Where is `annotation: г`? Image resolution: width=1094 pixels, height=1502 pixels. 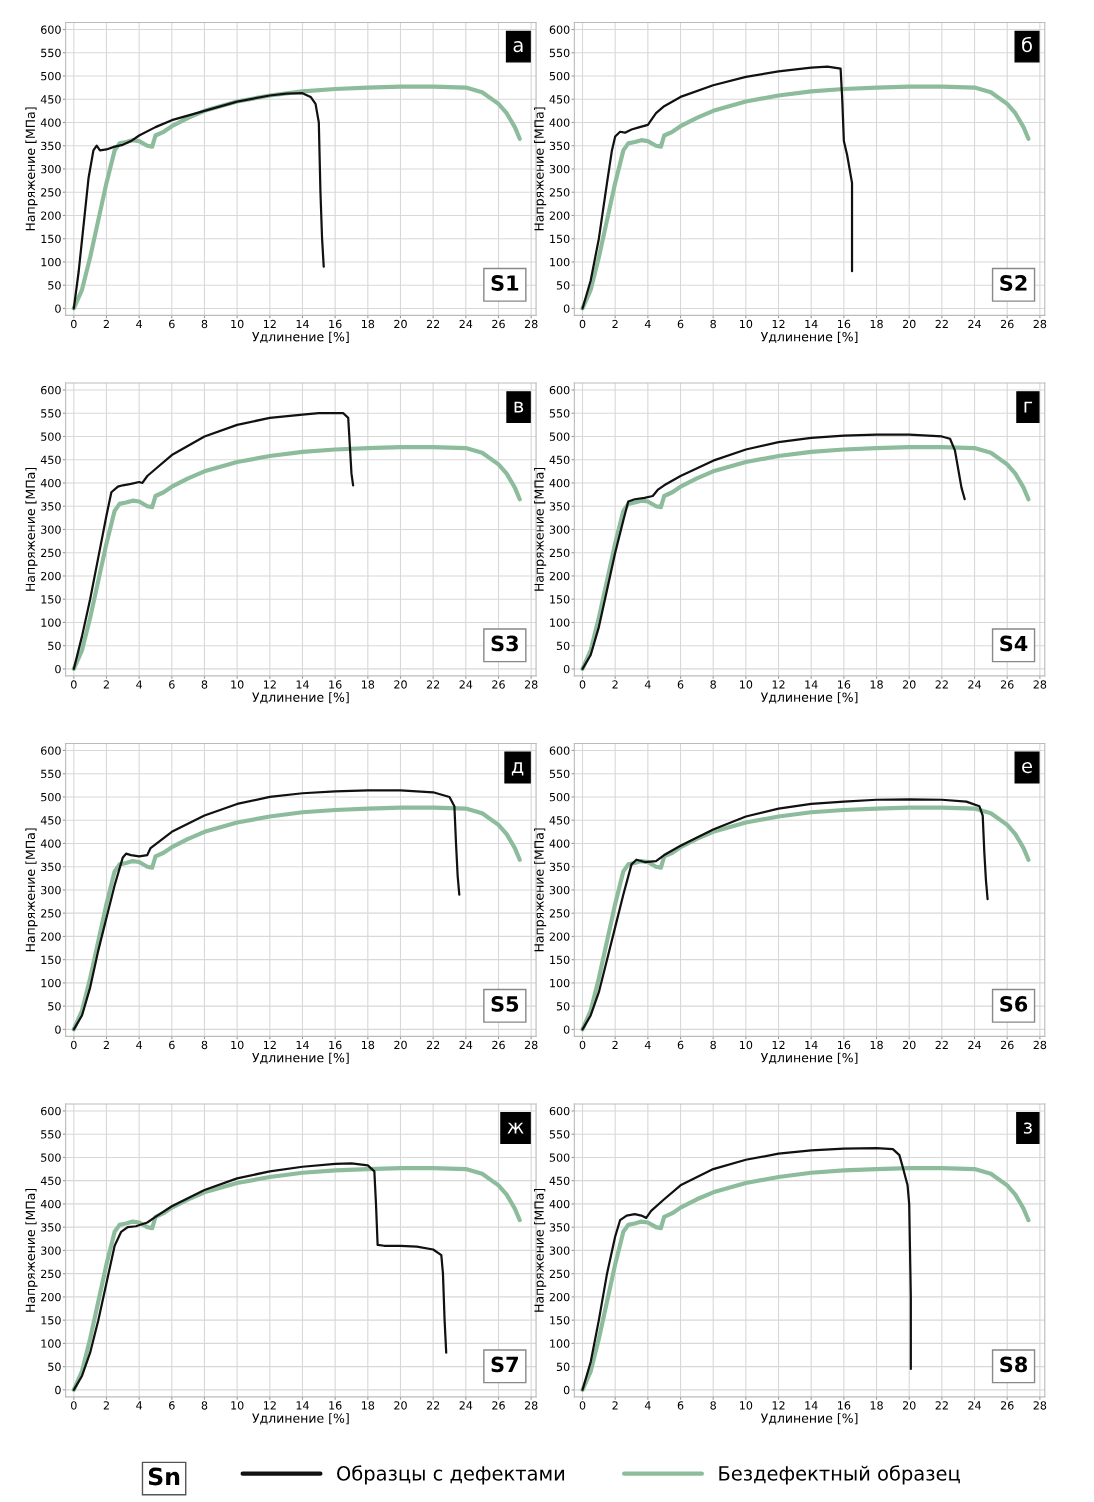 annotation: г is located at coordinates (1028, 407).